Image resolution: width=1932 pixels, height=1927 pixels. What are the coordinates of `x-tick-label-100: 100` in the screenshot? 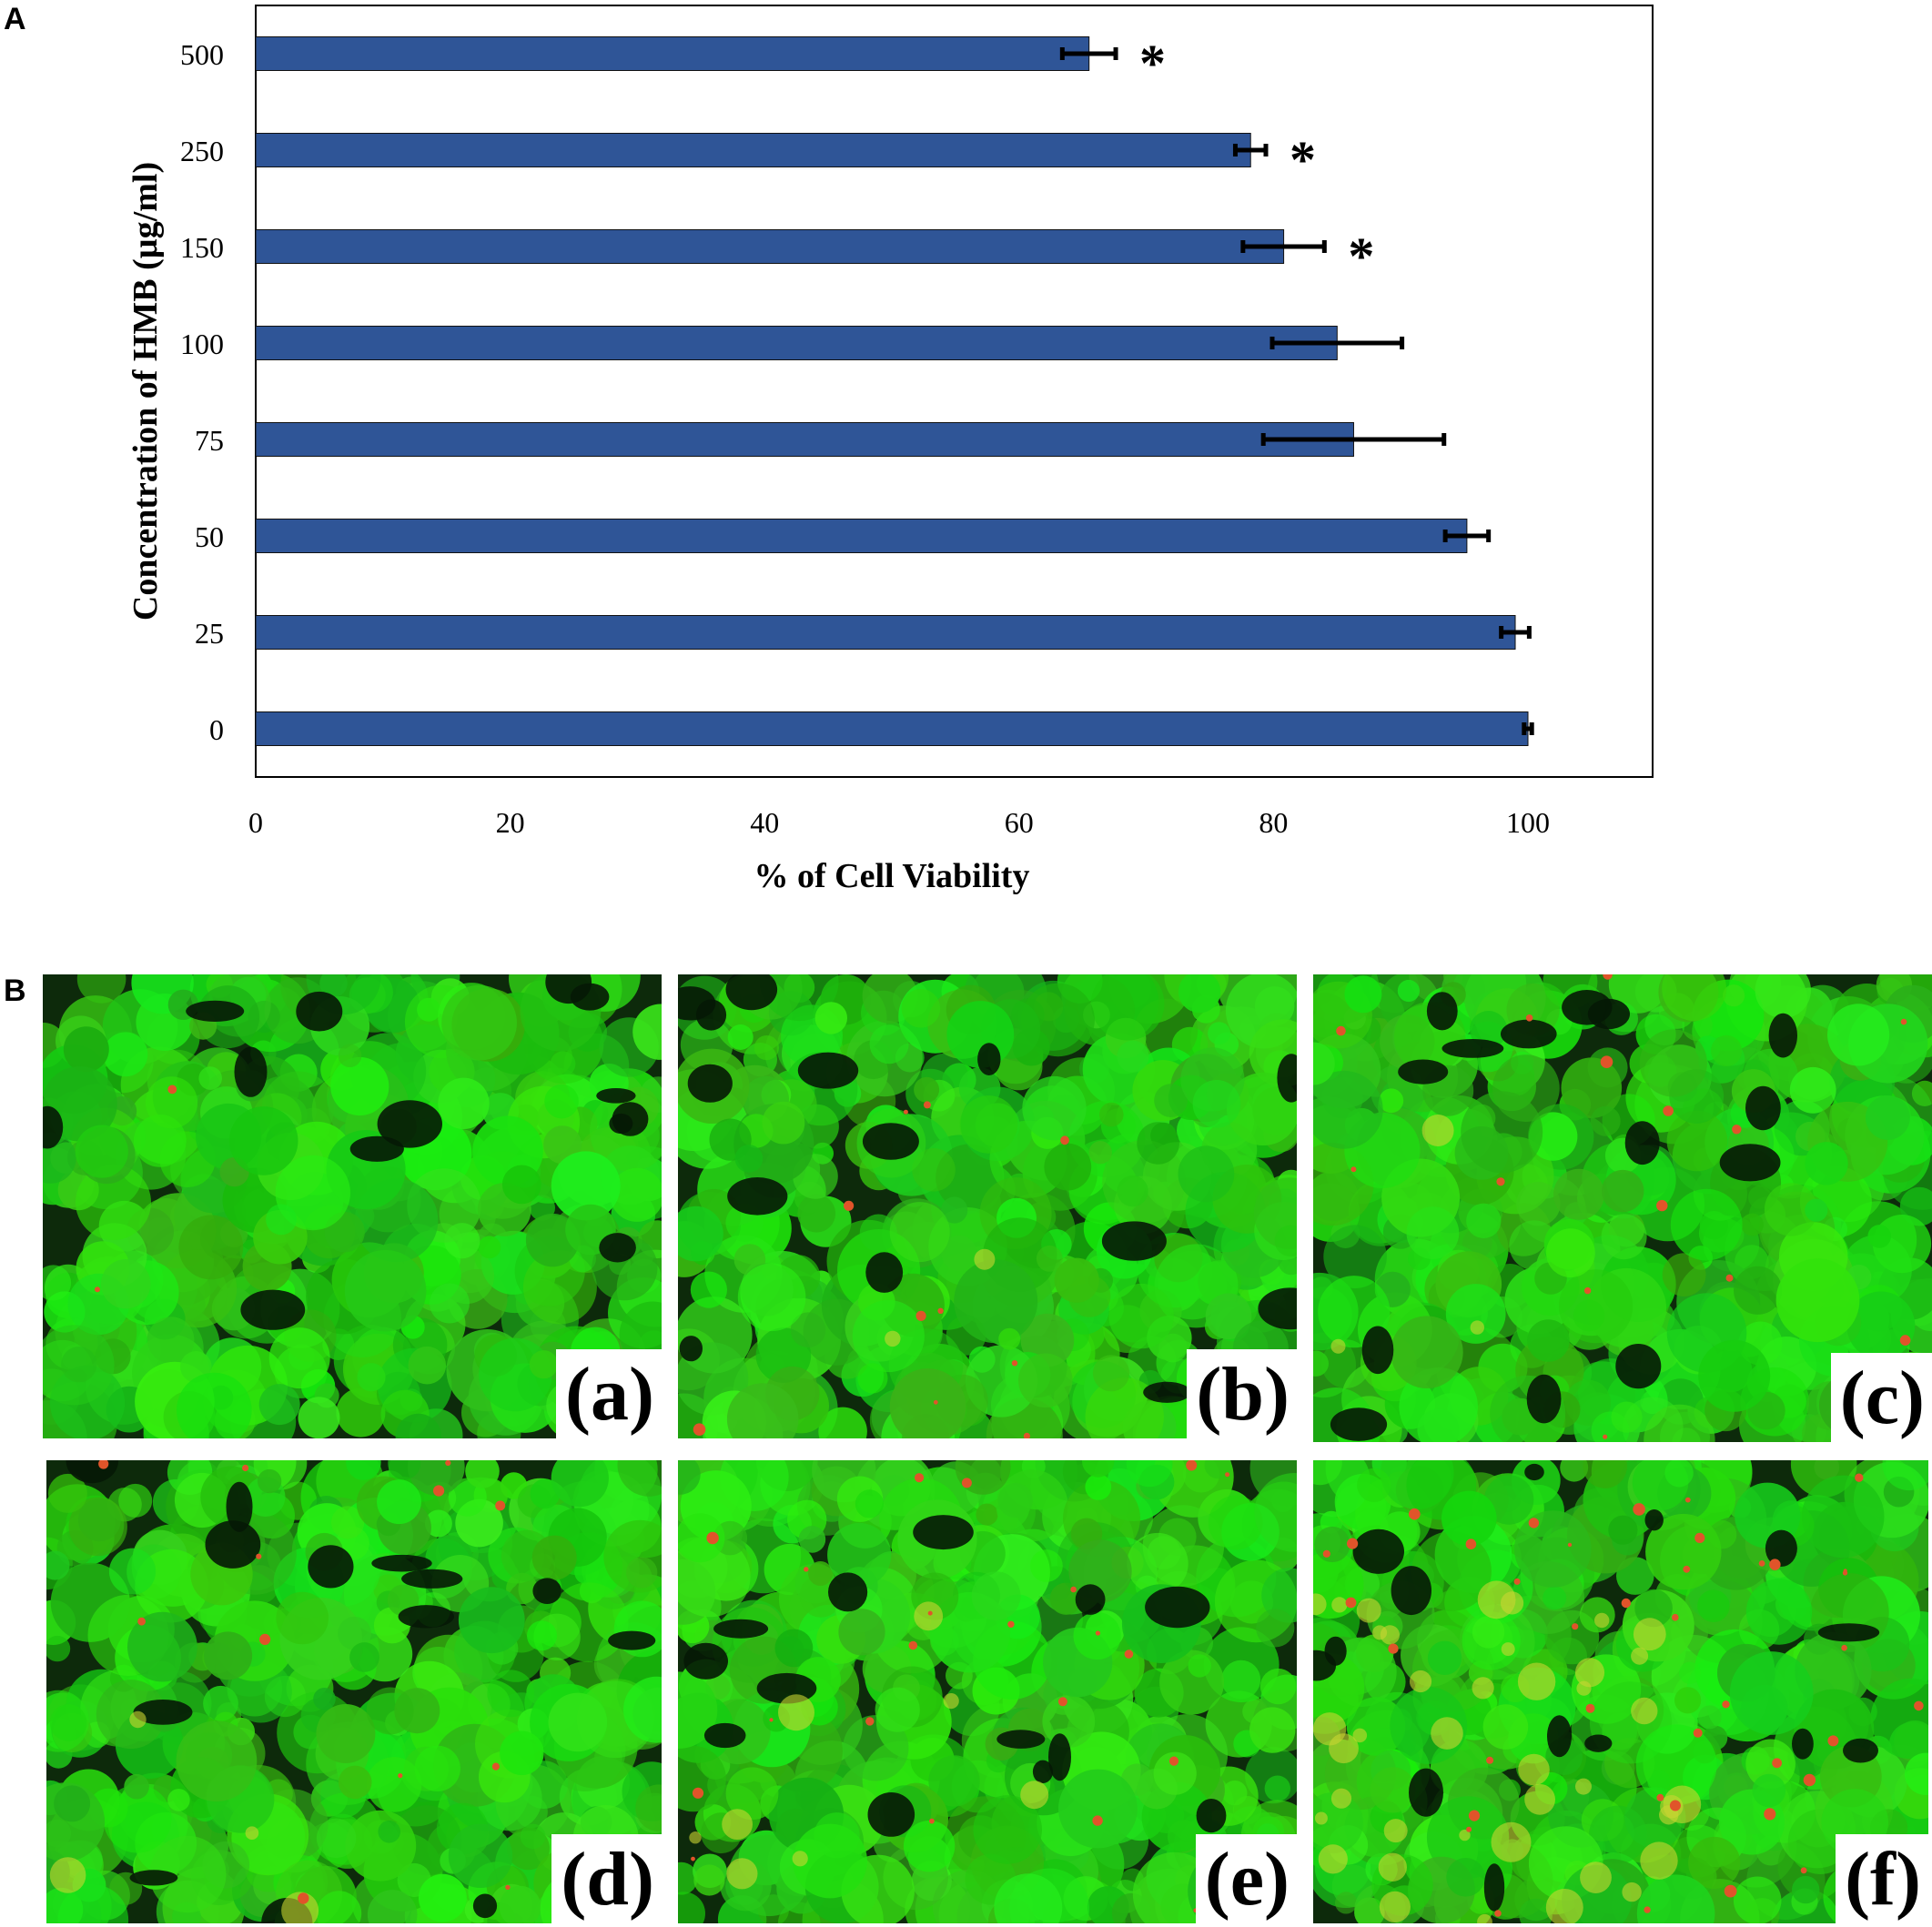 It's located at (1528, 822).